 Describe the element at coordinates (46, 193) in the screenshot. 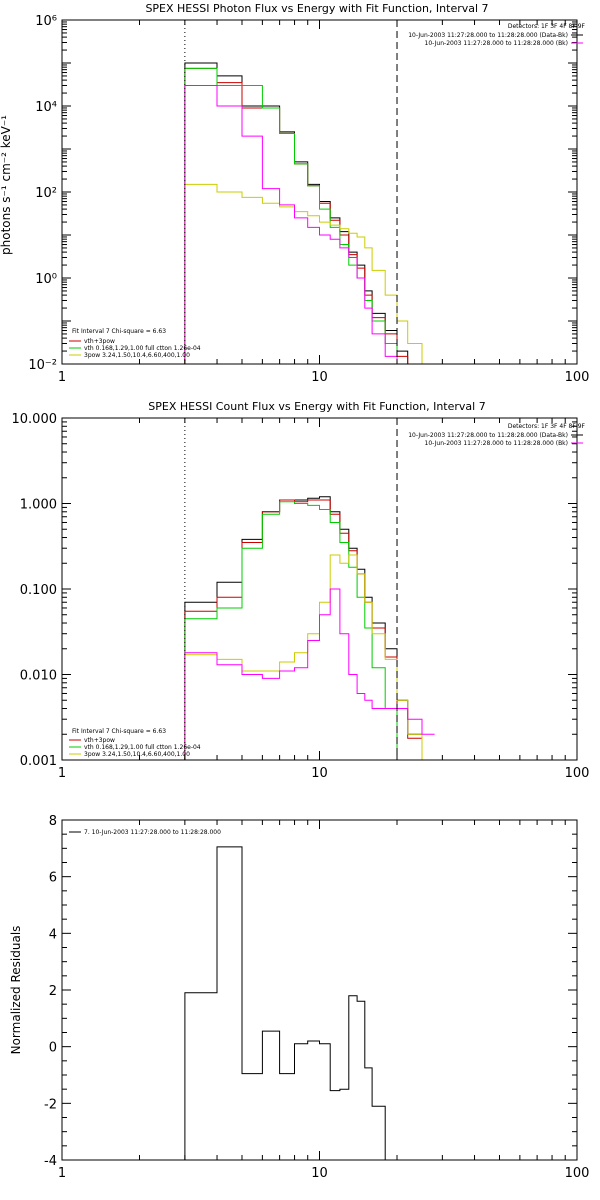

I see `photon-y-tick-label: 10²` at that location.